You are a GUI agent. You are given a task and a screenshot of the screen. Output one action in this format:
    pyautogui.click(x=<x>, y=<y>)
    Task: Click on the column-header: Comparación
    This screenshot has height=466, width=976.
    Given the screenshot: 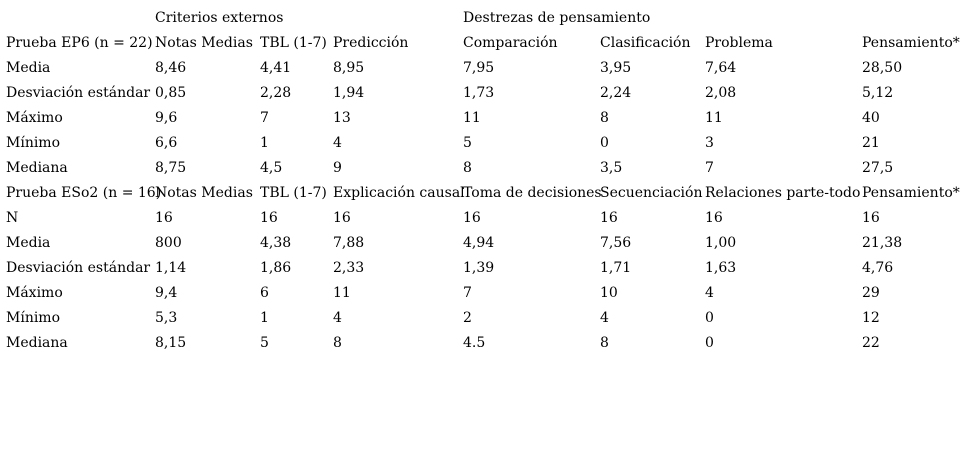 What is the action you would take?
    pyautogui.click(x=510, y=43)
    